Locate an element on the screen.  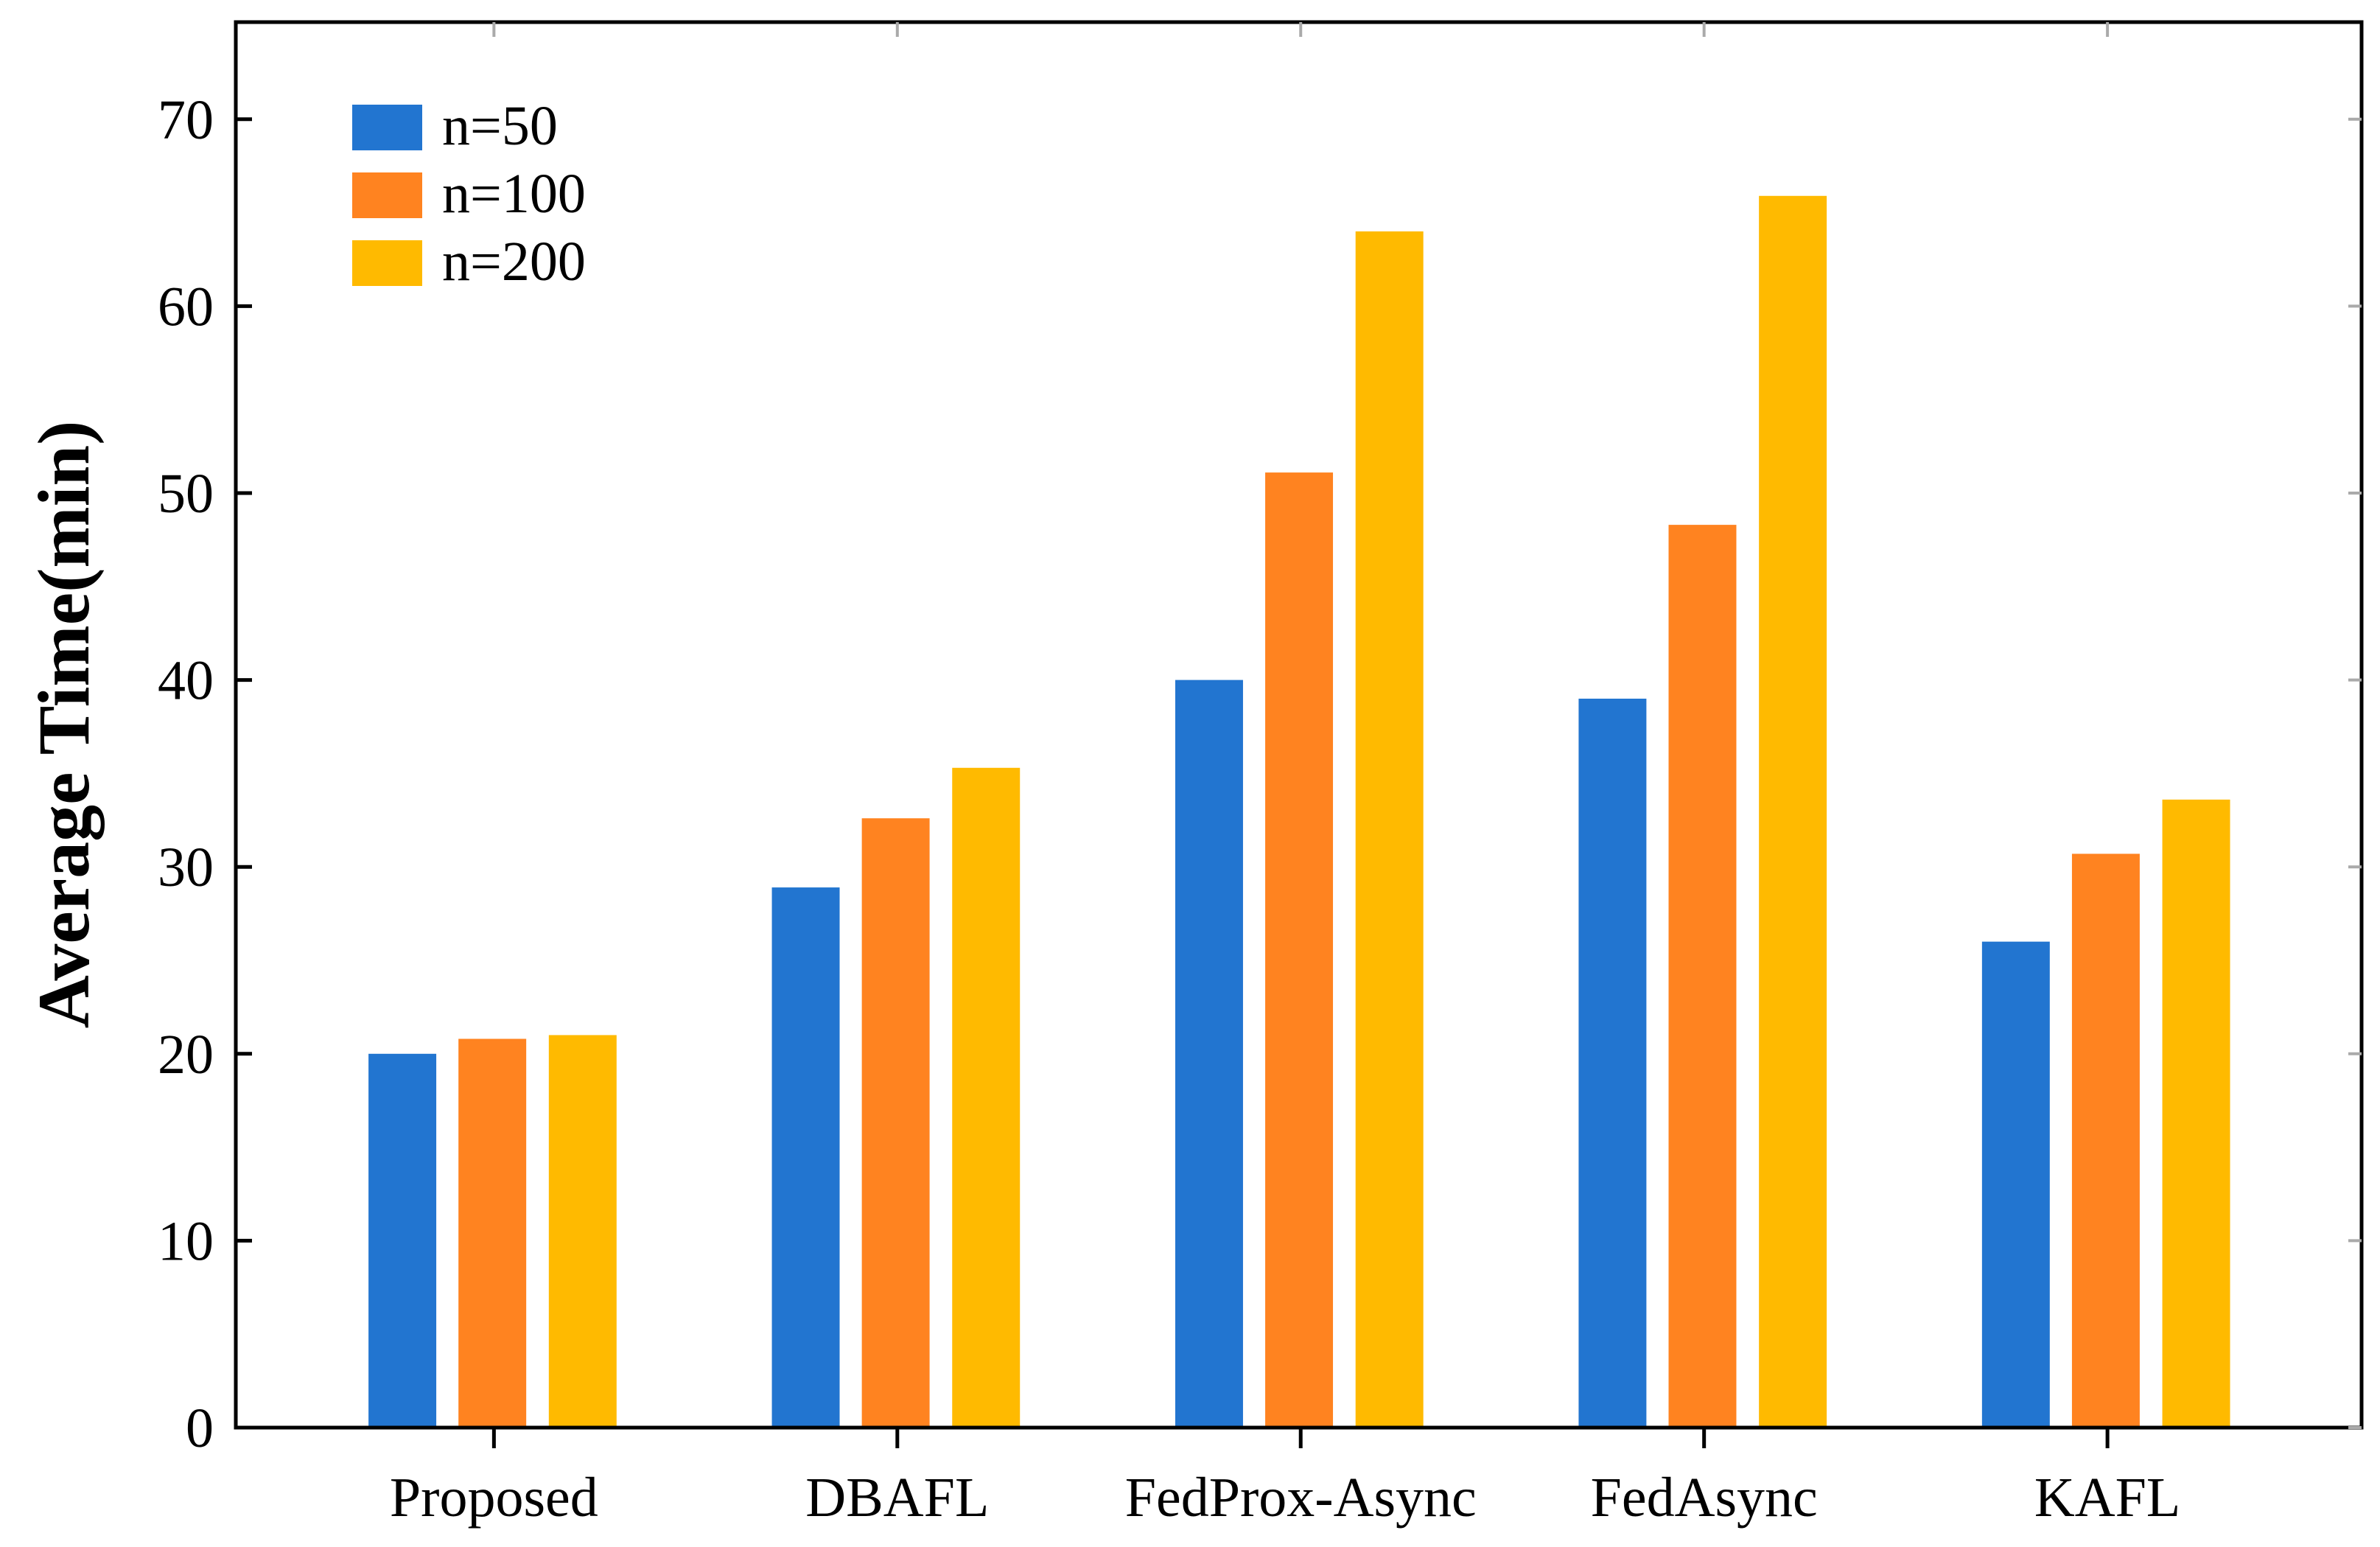
legend-label: n=100 is located at coordinates (514, 194).